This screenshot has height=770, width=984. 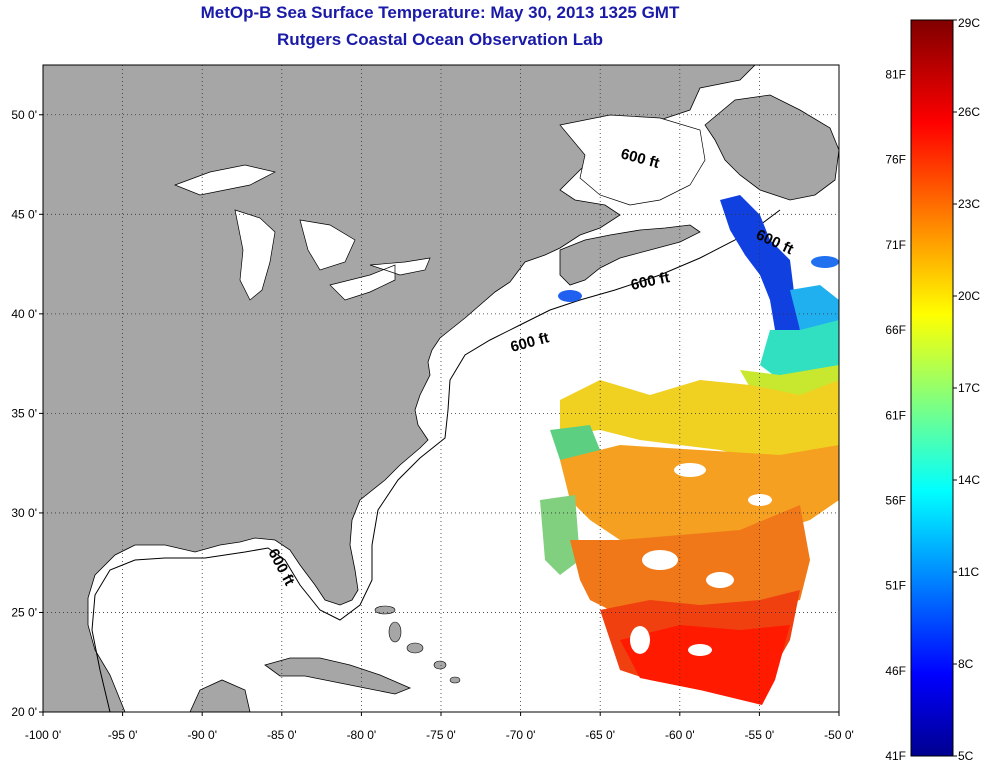 I want to click on colorbar-fahrenheit-label: 41F, so click(x=895, y=756).